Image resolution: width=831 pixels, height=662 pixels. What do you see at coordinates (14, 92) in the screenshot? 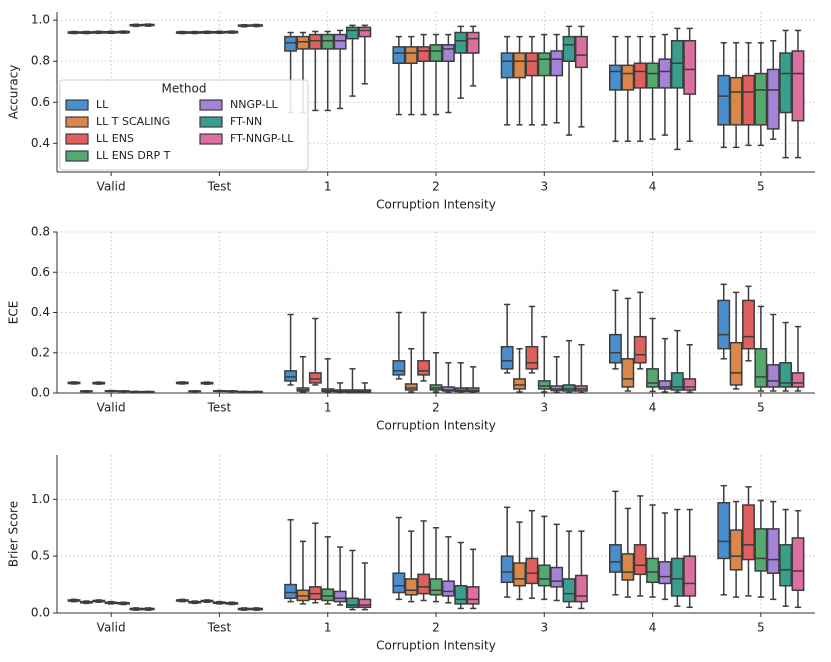
I see `y-axis-title: Accuracy` at bounding box center [14, 92].